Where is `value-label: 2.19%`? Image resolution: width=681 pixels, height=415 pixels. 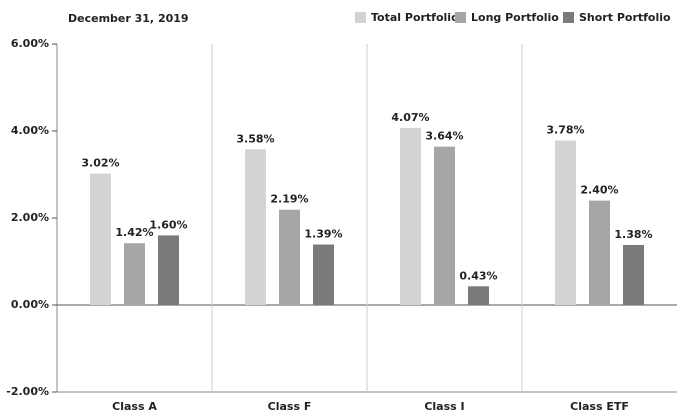 value-label: 2.19% is located at coordinates (289, 199).